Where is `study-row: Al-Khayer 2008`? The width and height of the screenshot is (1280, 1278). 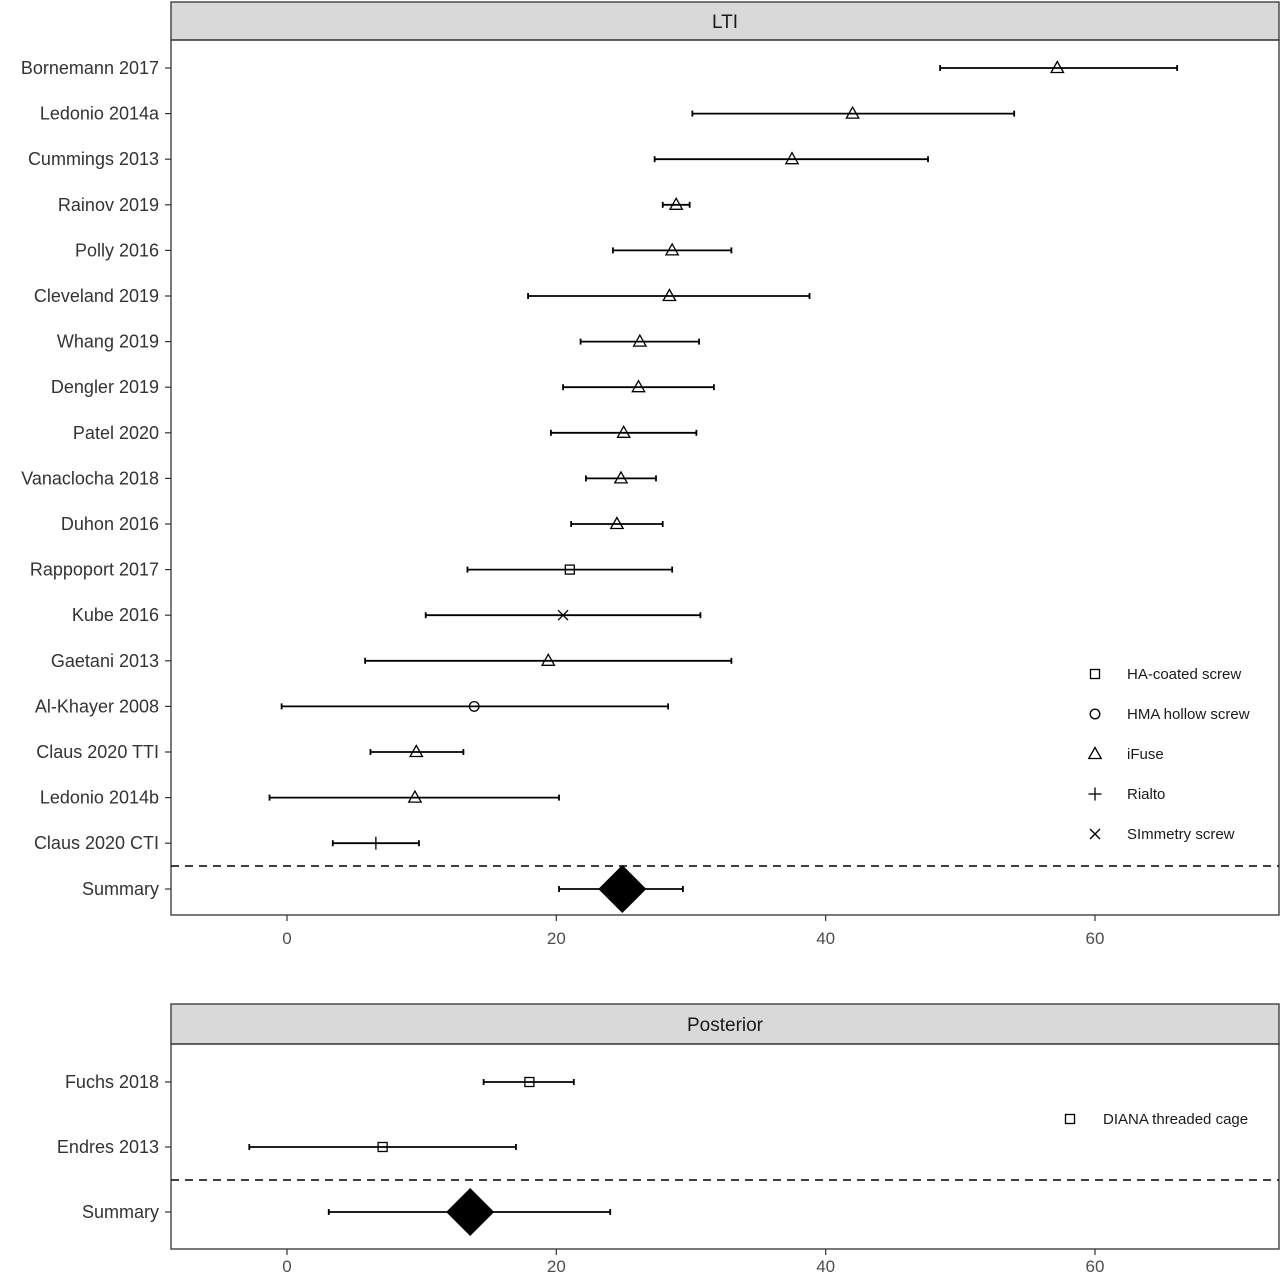
study-row: Al-Khayer 2008 is located at coordinates (352, 706).